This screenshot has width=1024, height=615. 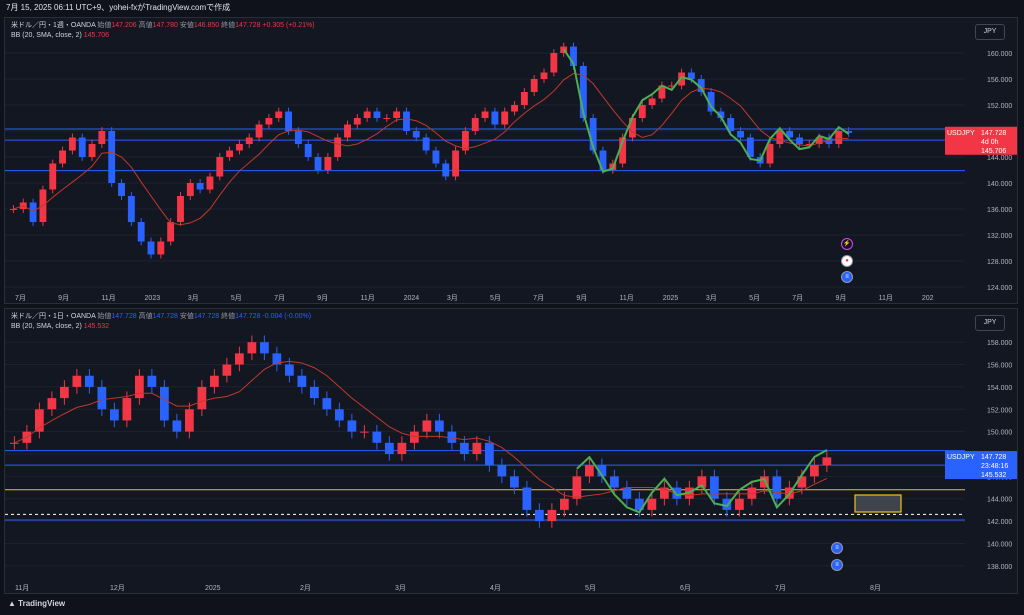 What do you see at coordinates (999, 544) in the screenshot?
I see `y-tick-label: 140.000` at bounding box center [999, 544].